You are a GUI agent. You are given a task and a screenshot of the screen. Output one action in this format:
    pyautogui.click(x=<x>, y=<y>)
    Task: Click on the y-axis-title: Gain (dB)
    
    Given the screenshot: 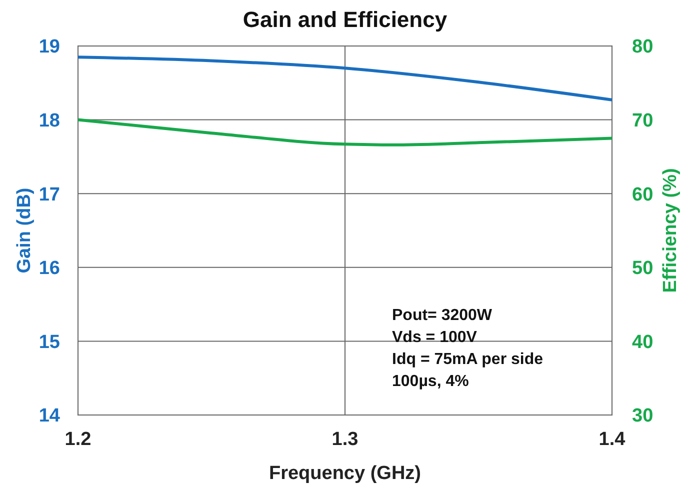 What is the action you would take?
    pyautogui.click(x=24, y=231)
    